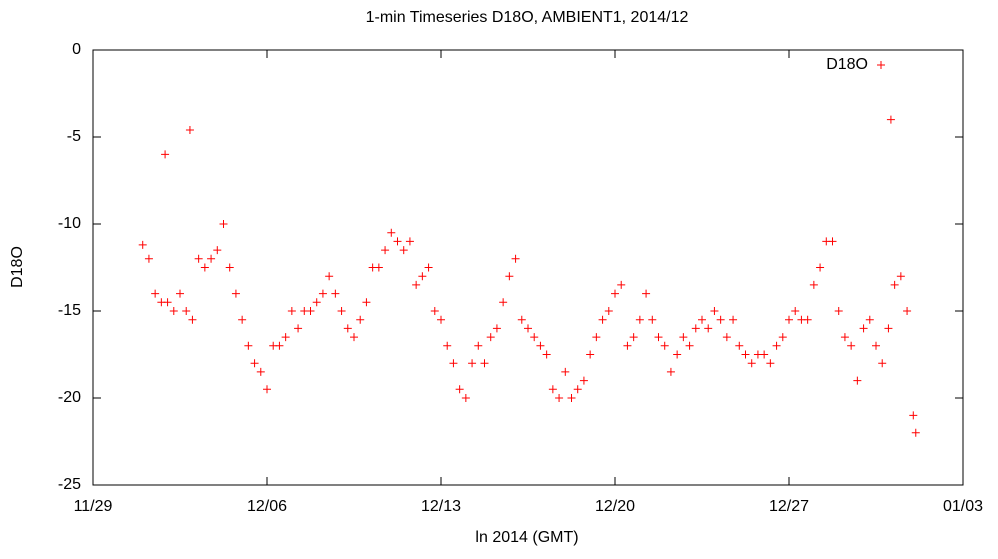 The image size is (998, 559). Describe the element at coordinates (74, 136) in the screenshot. I see `y-tick-label: -5` at that location.